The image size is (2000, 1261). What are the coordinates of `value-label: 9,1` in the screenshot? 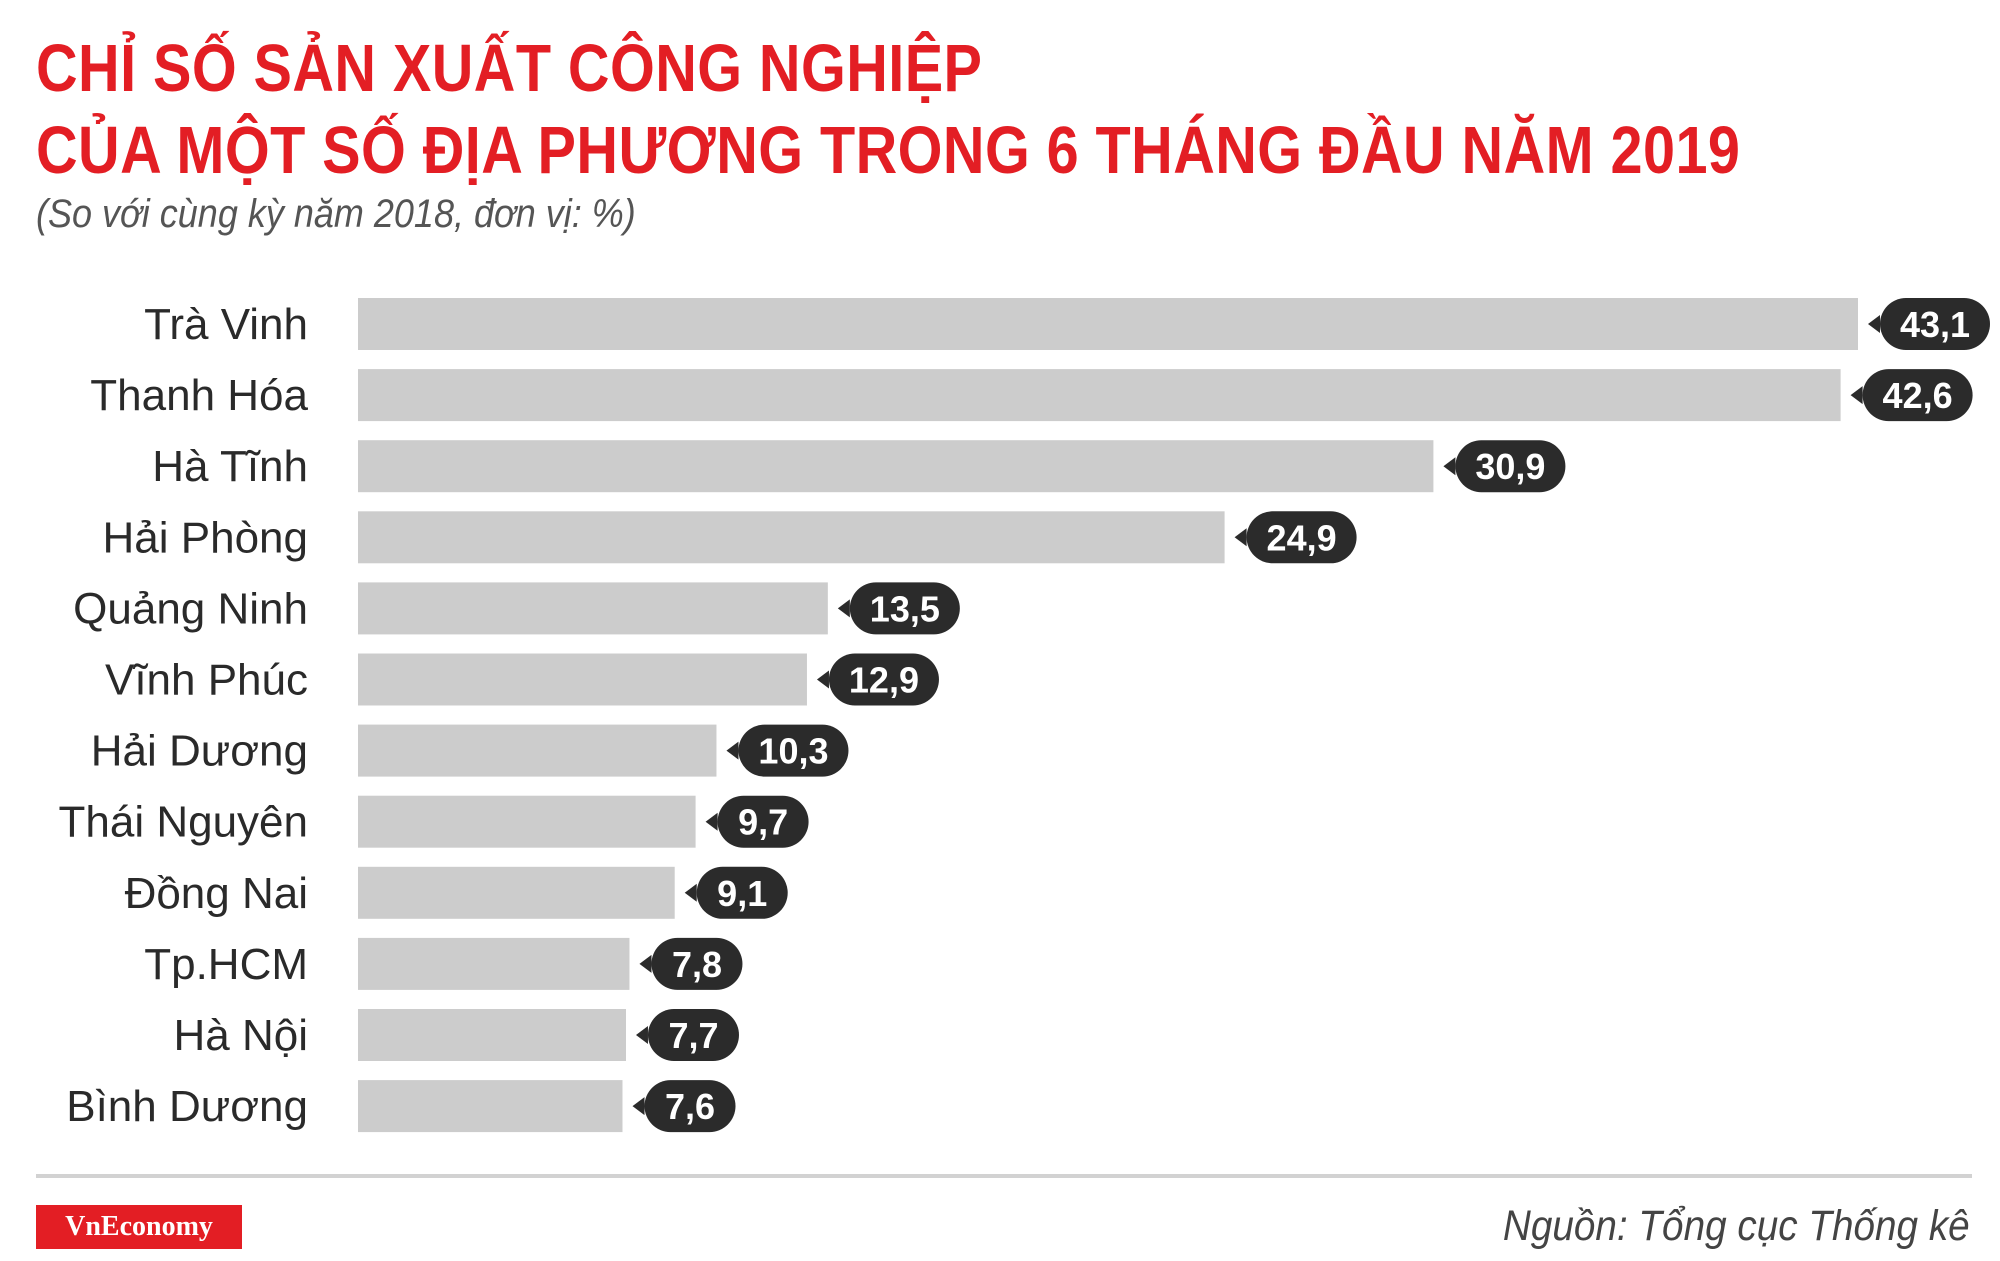 It's located at (742, 893).